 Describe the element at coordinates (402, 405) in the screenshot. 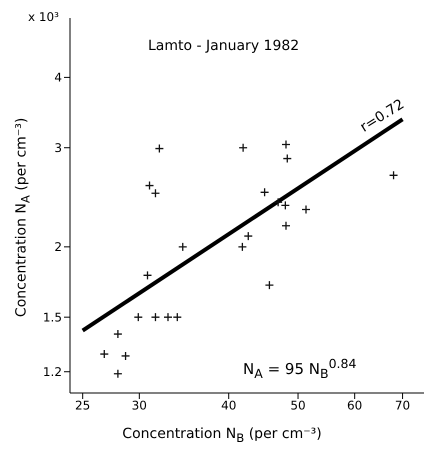

I see `x-tick-label: 70` at that location.